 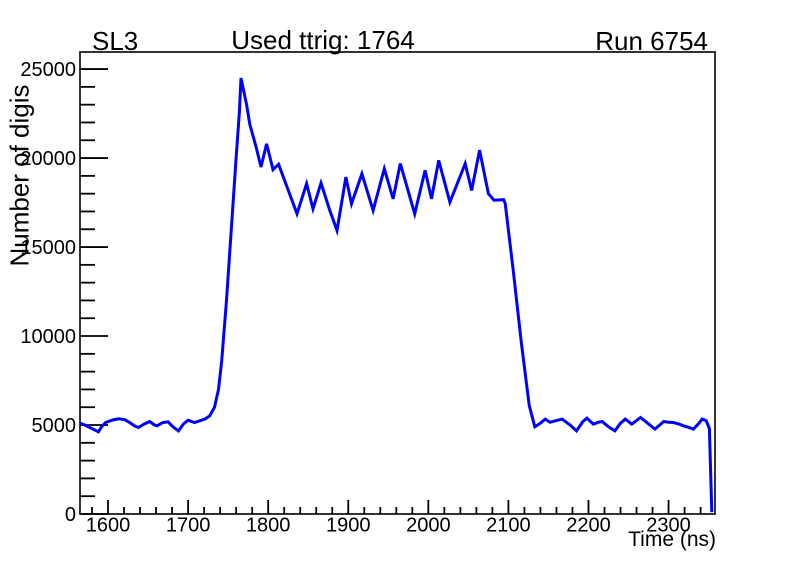 What do you see at coordinates (188, 526) in the screenshot?
I see `x-tick-label: 1700` at bounding box center [188, 526].